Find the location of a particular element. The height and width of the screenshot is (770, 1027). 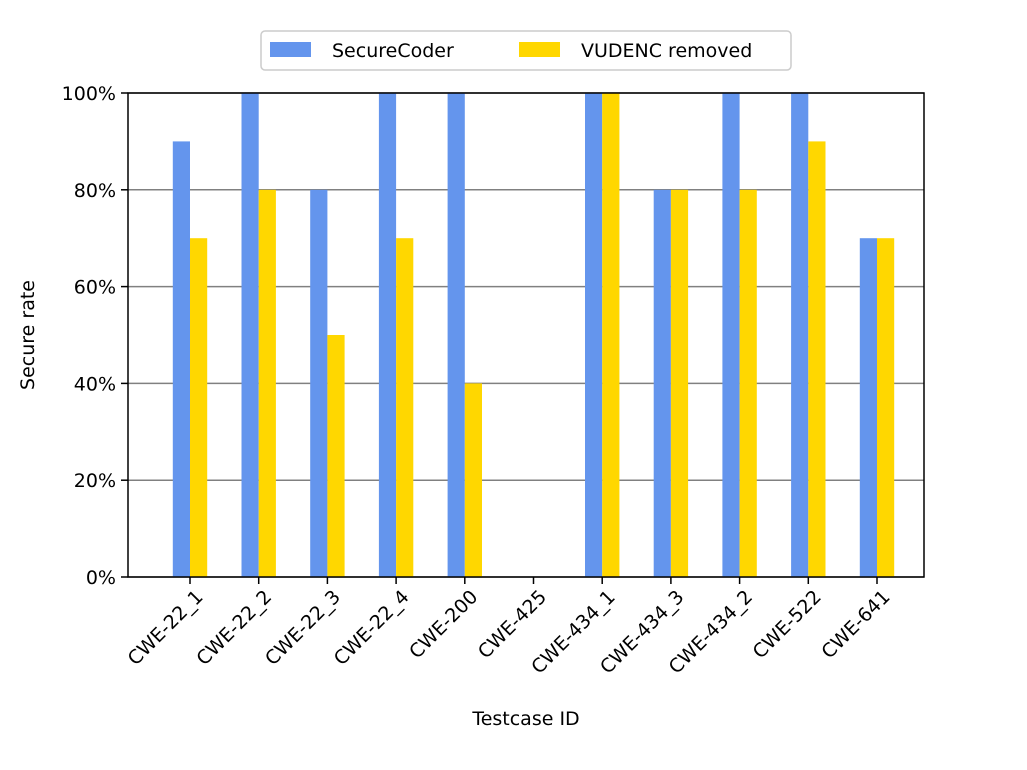

legend-label: VUDENC removed is located at coordinates (666, 51).